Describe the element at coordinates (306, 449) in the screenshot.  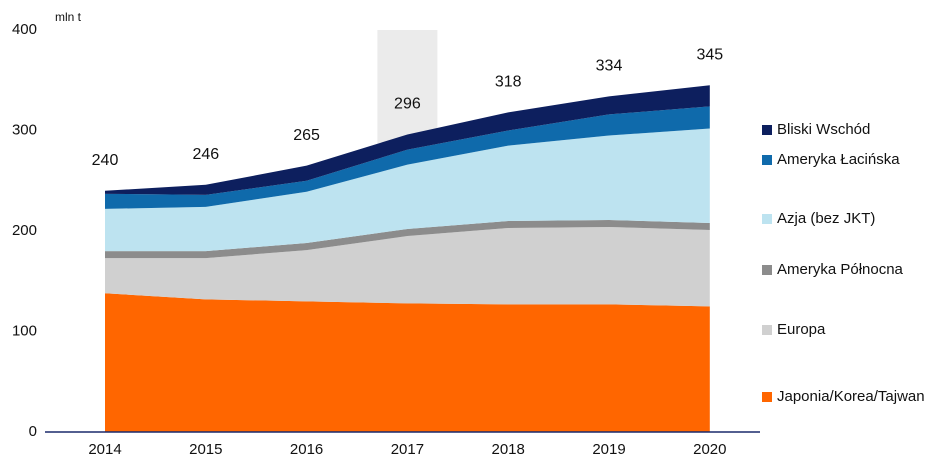
I see `x-tick-label: 2016` at that location.